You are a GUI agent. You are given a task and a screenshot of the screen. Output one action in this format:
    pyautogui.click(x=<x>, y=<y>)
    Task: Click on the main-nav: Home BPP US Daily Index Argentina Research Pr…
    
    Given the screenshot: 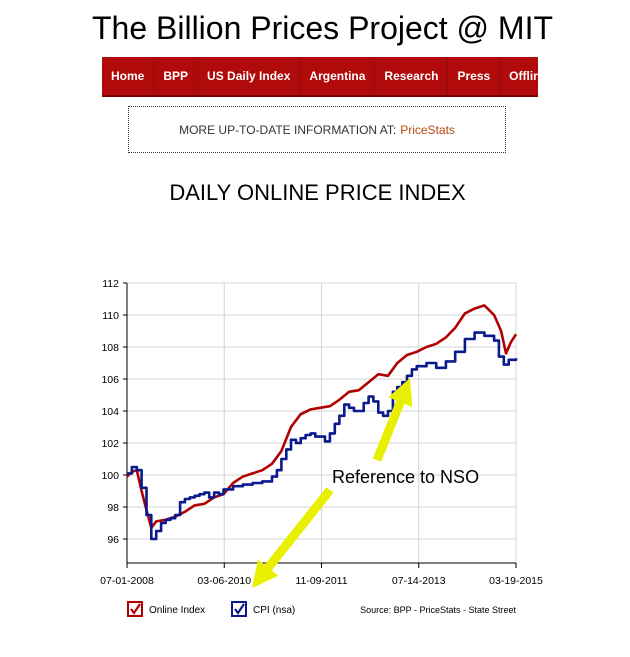 What is the action you would take?
    pyautogui.click(x=320, y=77)
    